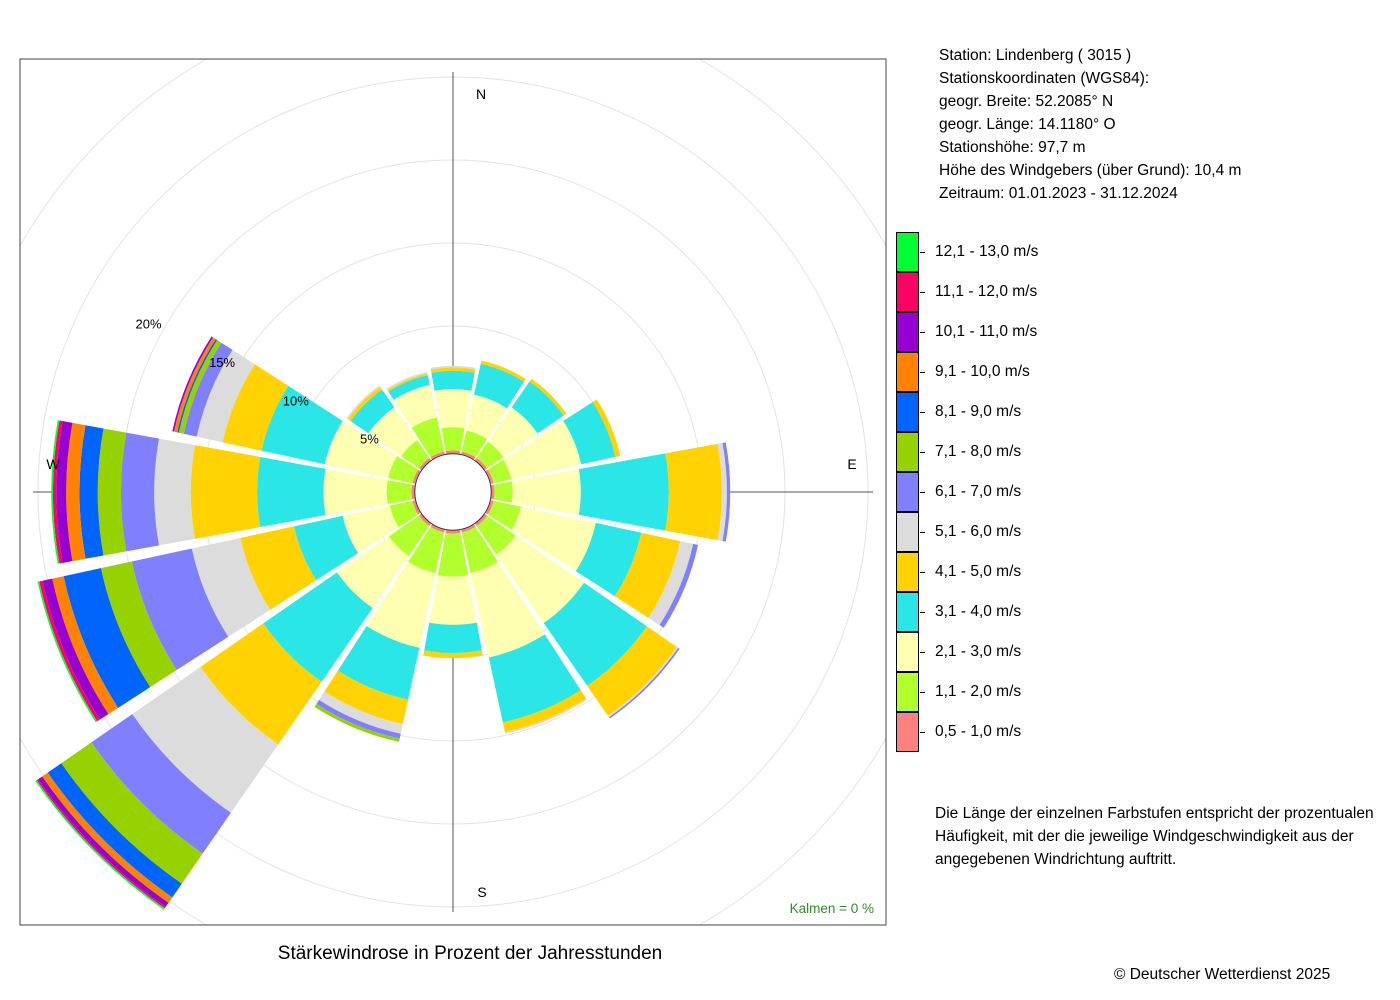 The height and width of the screenshot is (1000, 1400). Describe the element at coordinates (1046, 612) in the screenshot. I see `legend-item: 3,1 - 4,0 m/s` at that location.